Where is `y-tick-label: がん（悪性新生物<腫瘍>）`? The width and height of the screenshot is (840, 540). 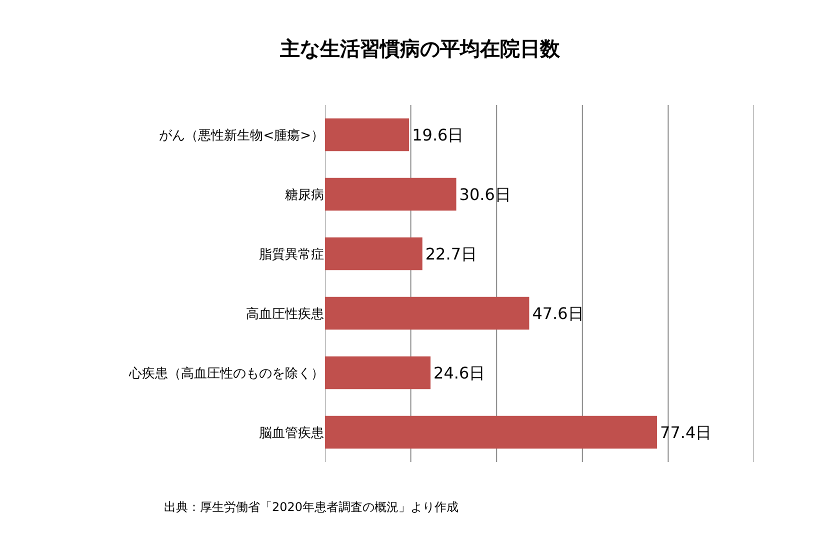
y-tick-label: がん（悪性新生物<腫瘍>） is located at coordinates (241, 136).